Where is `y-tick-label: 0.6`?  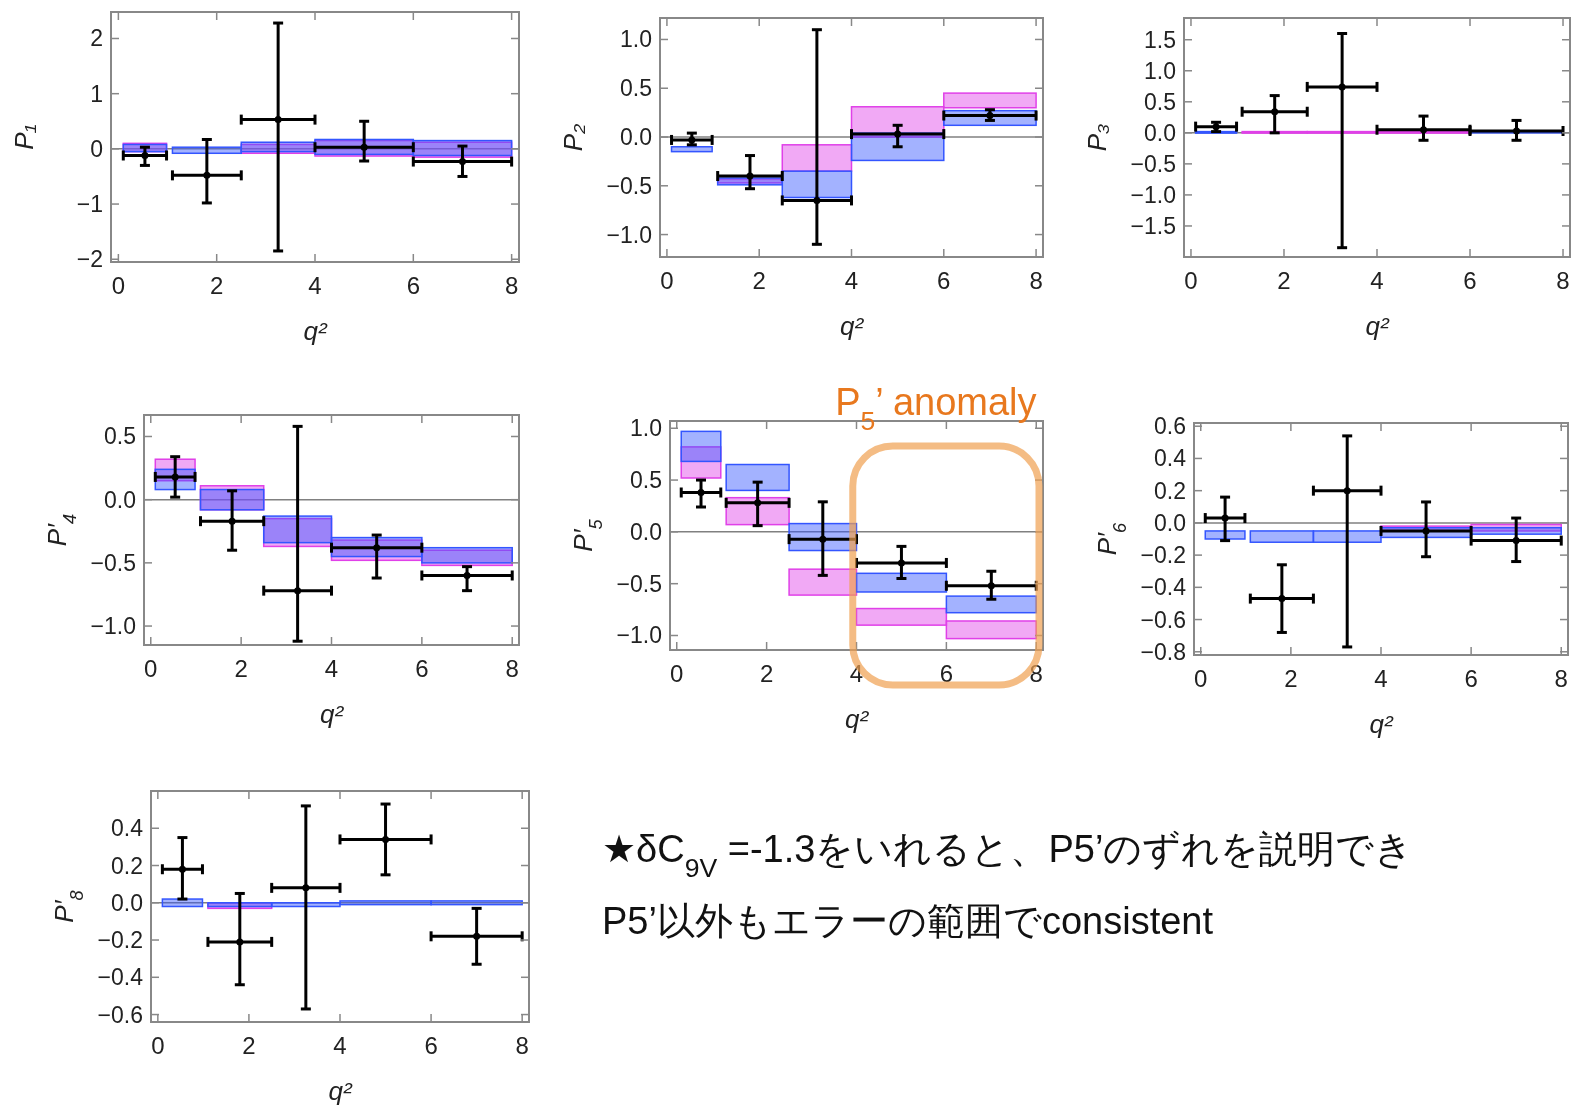
y-tick-label: 0.6 is located at coordinates (1170, 426).